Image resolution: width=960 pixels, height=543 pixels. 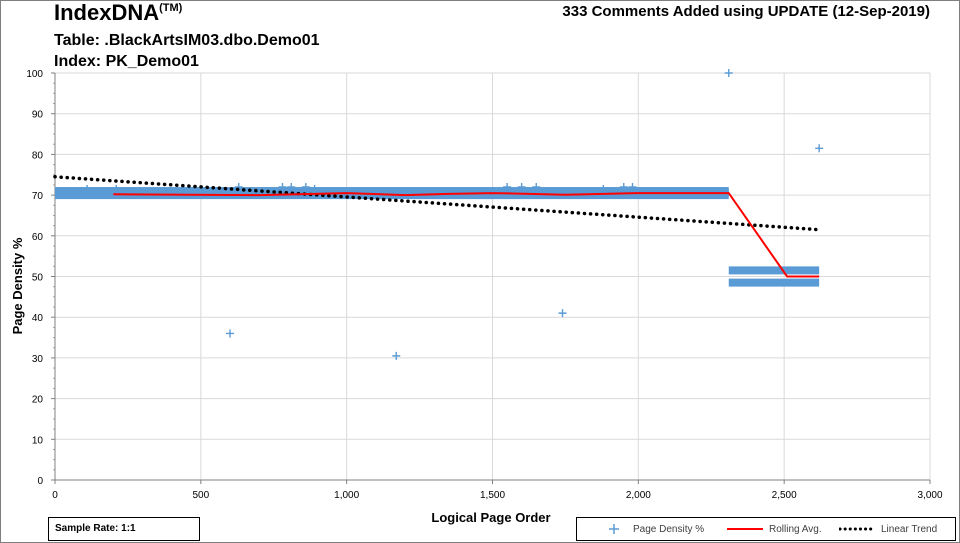 I want to click on x-tick-label: 500, so click(x=200, y=495).